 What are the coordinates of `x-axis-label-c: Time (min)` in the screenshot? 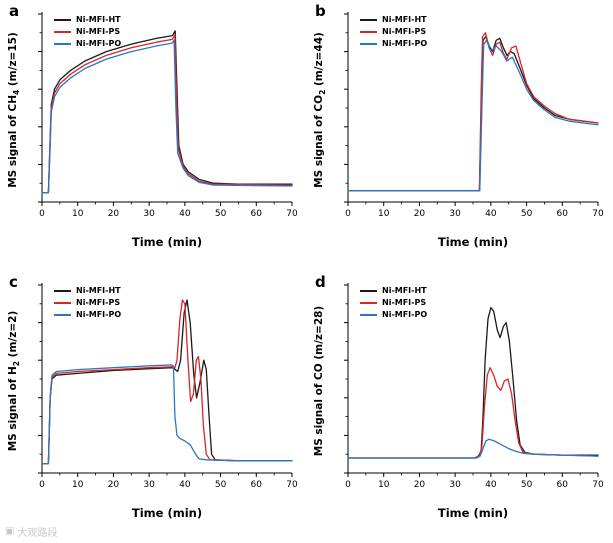 It's located at (167, 513).